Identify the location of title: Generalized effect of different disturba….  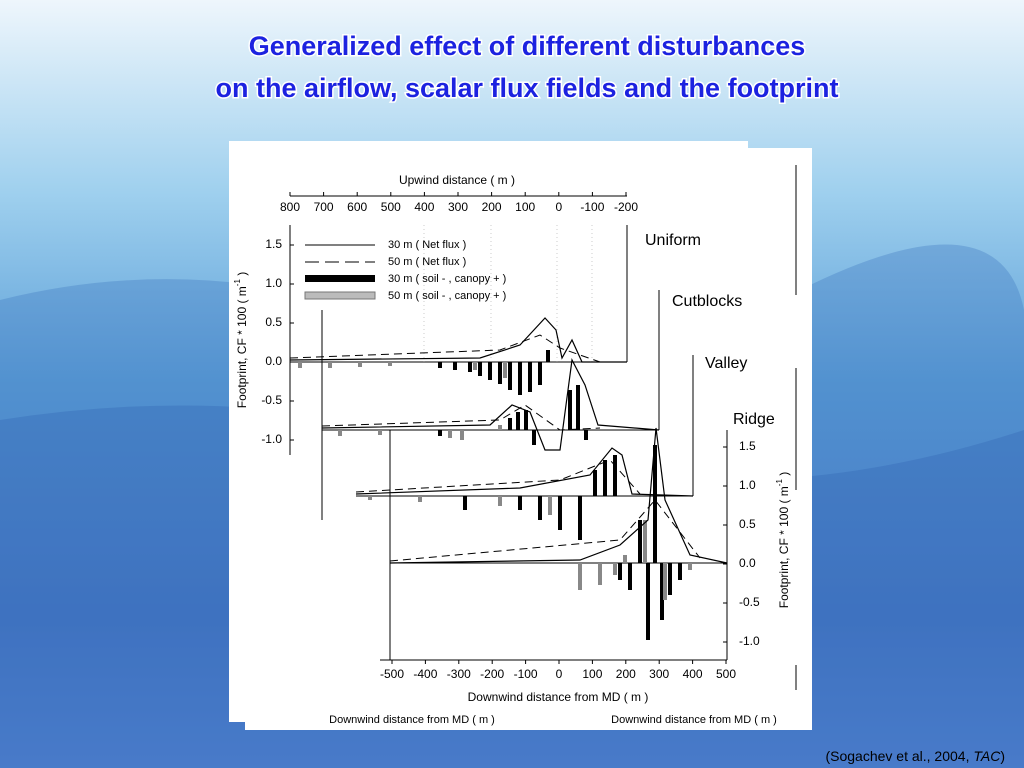
(527, 46).